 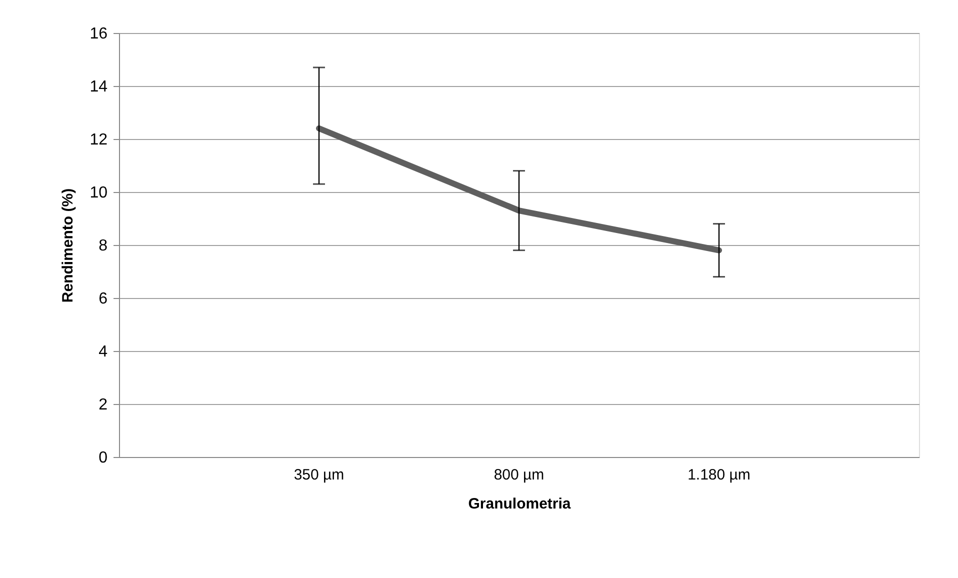 I want to click on y-tick-label: 4, so click(x=103, y=352).